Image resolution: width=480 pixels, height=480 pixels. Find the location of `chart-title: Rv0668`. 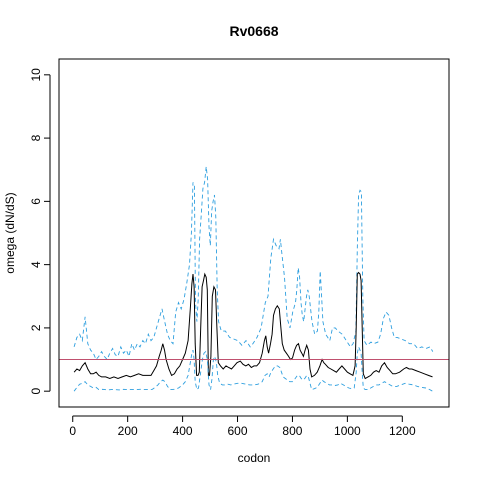

chart-title: Rv0668 is located at coordinates (253, 31).